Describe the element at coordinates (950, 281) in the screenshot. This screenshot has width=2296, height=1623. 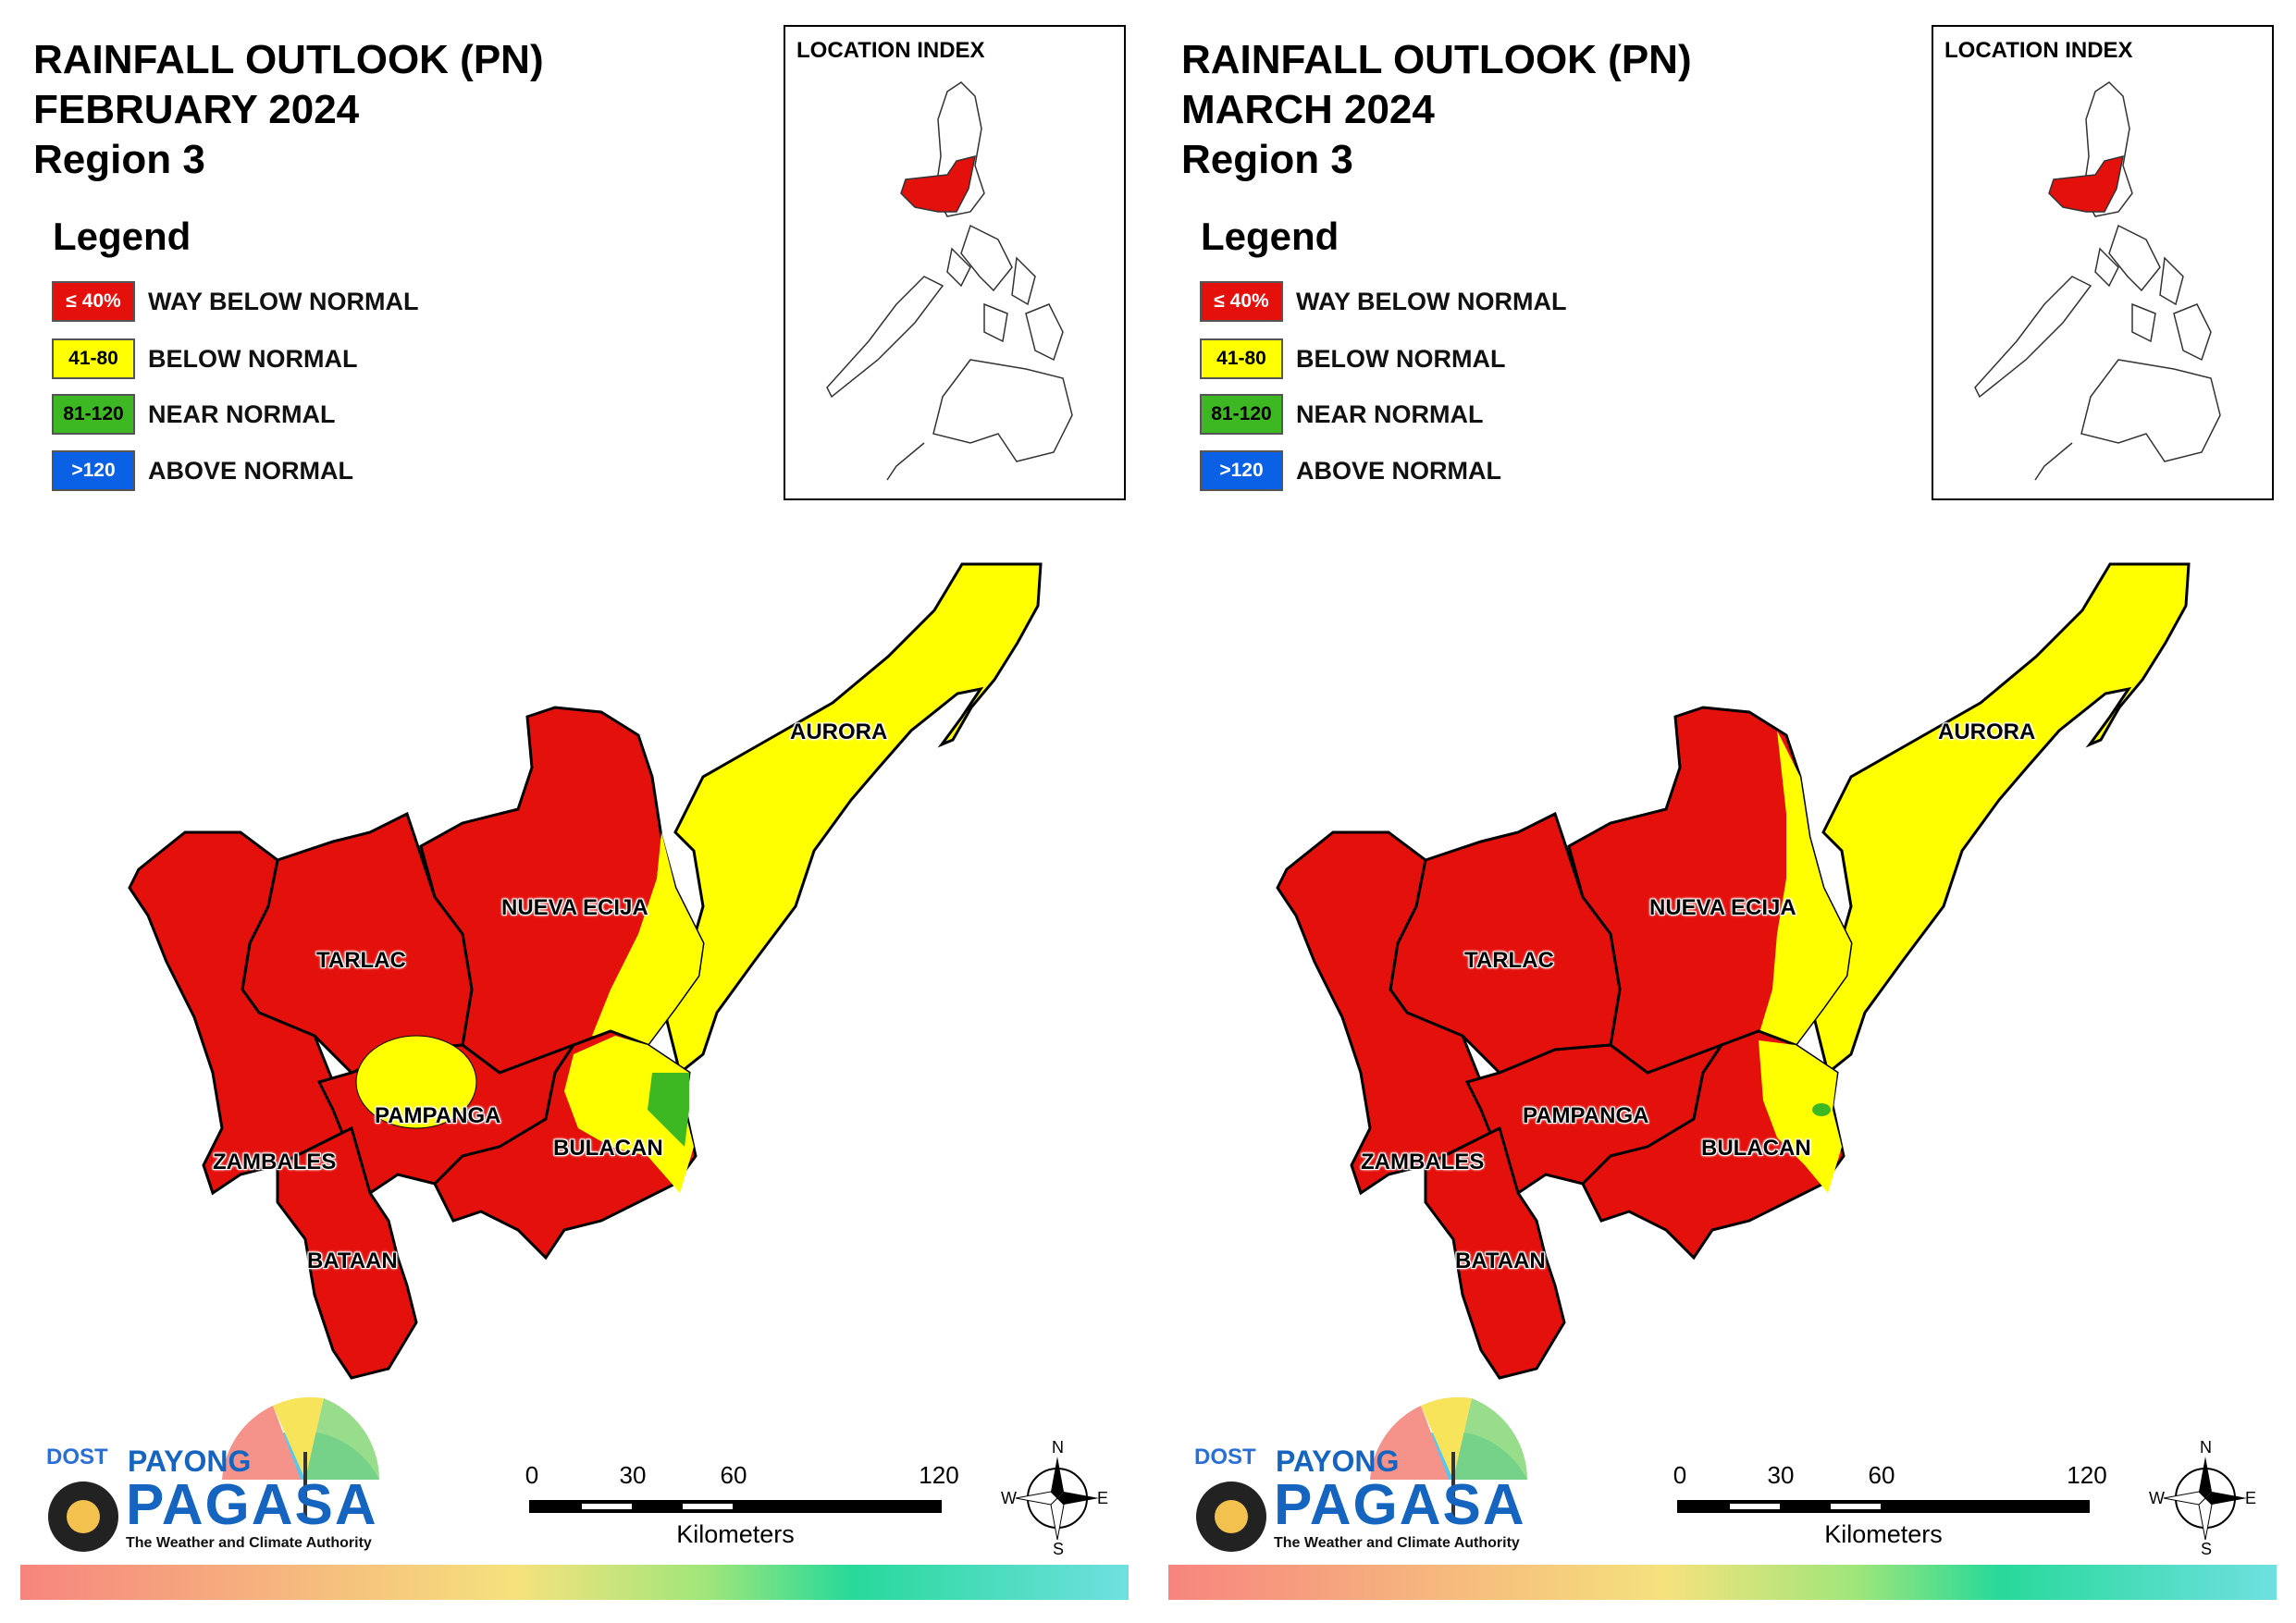
I see `philippines-outline-map` at that location.